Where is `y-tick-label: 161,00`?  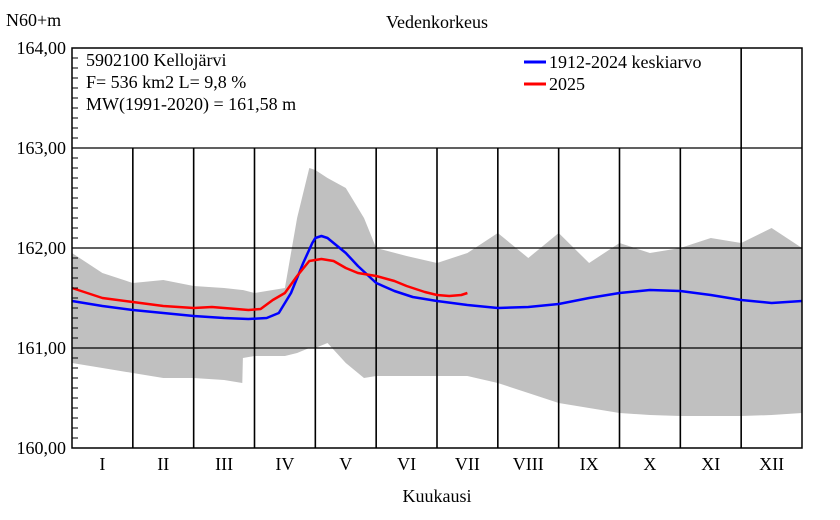
y-tick-label: 161,00 is located at coordinates (42, 348).